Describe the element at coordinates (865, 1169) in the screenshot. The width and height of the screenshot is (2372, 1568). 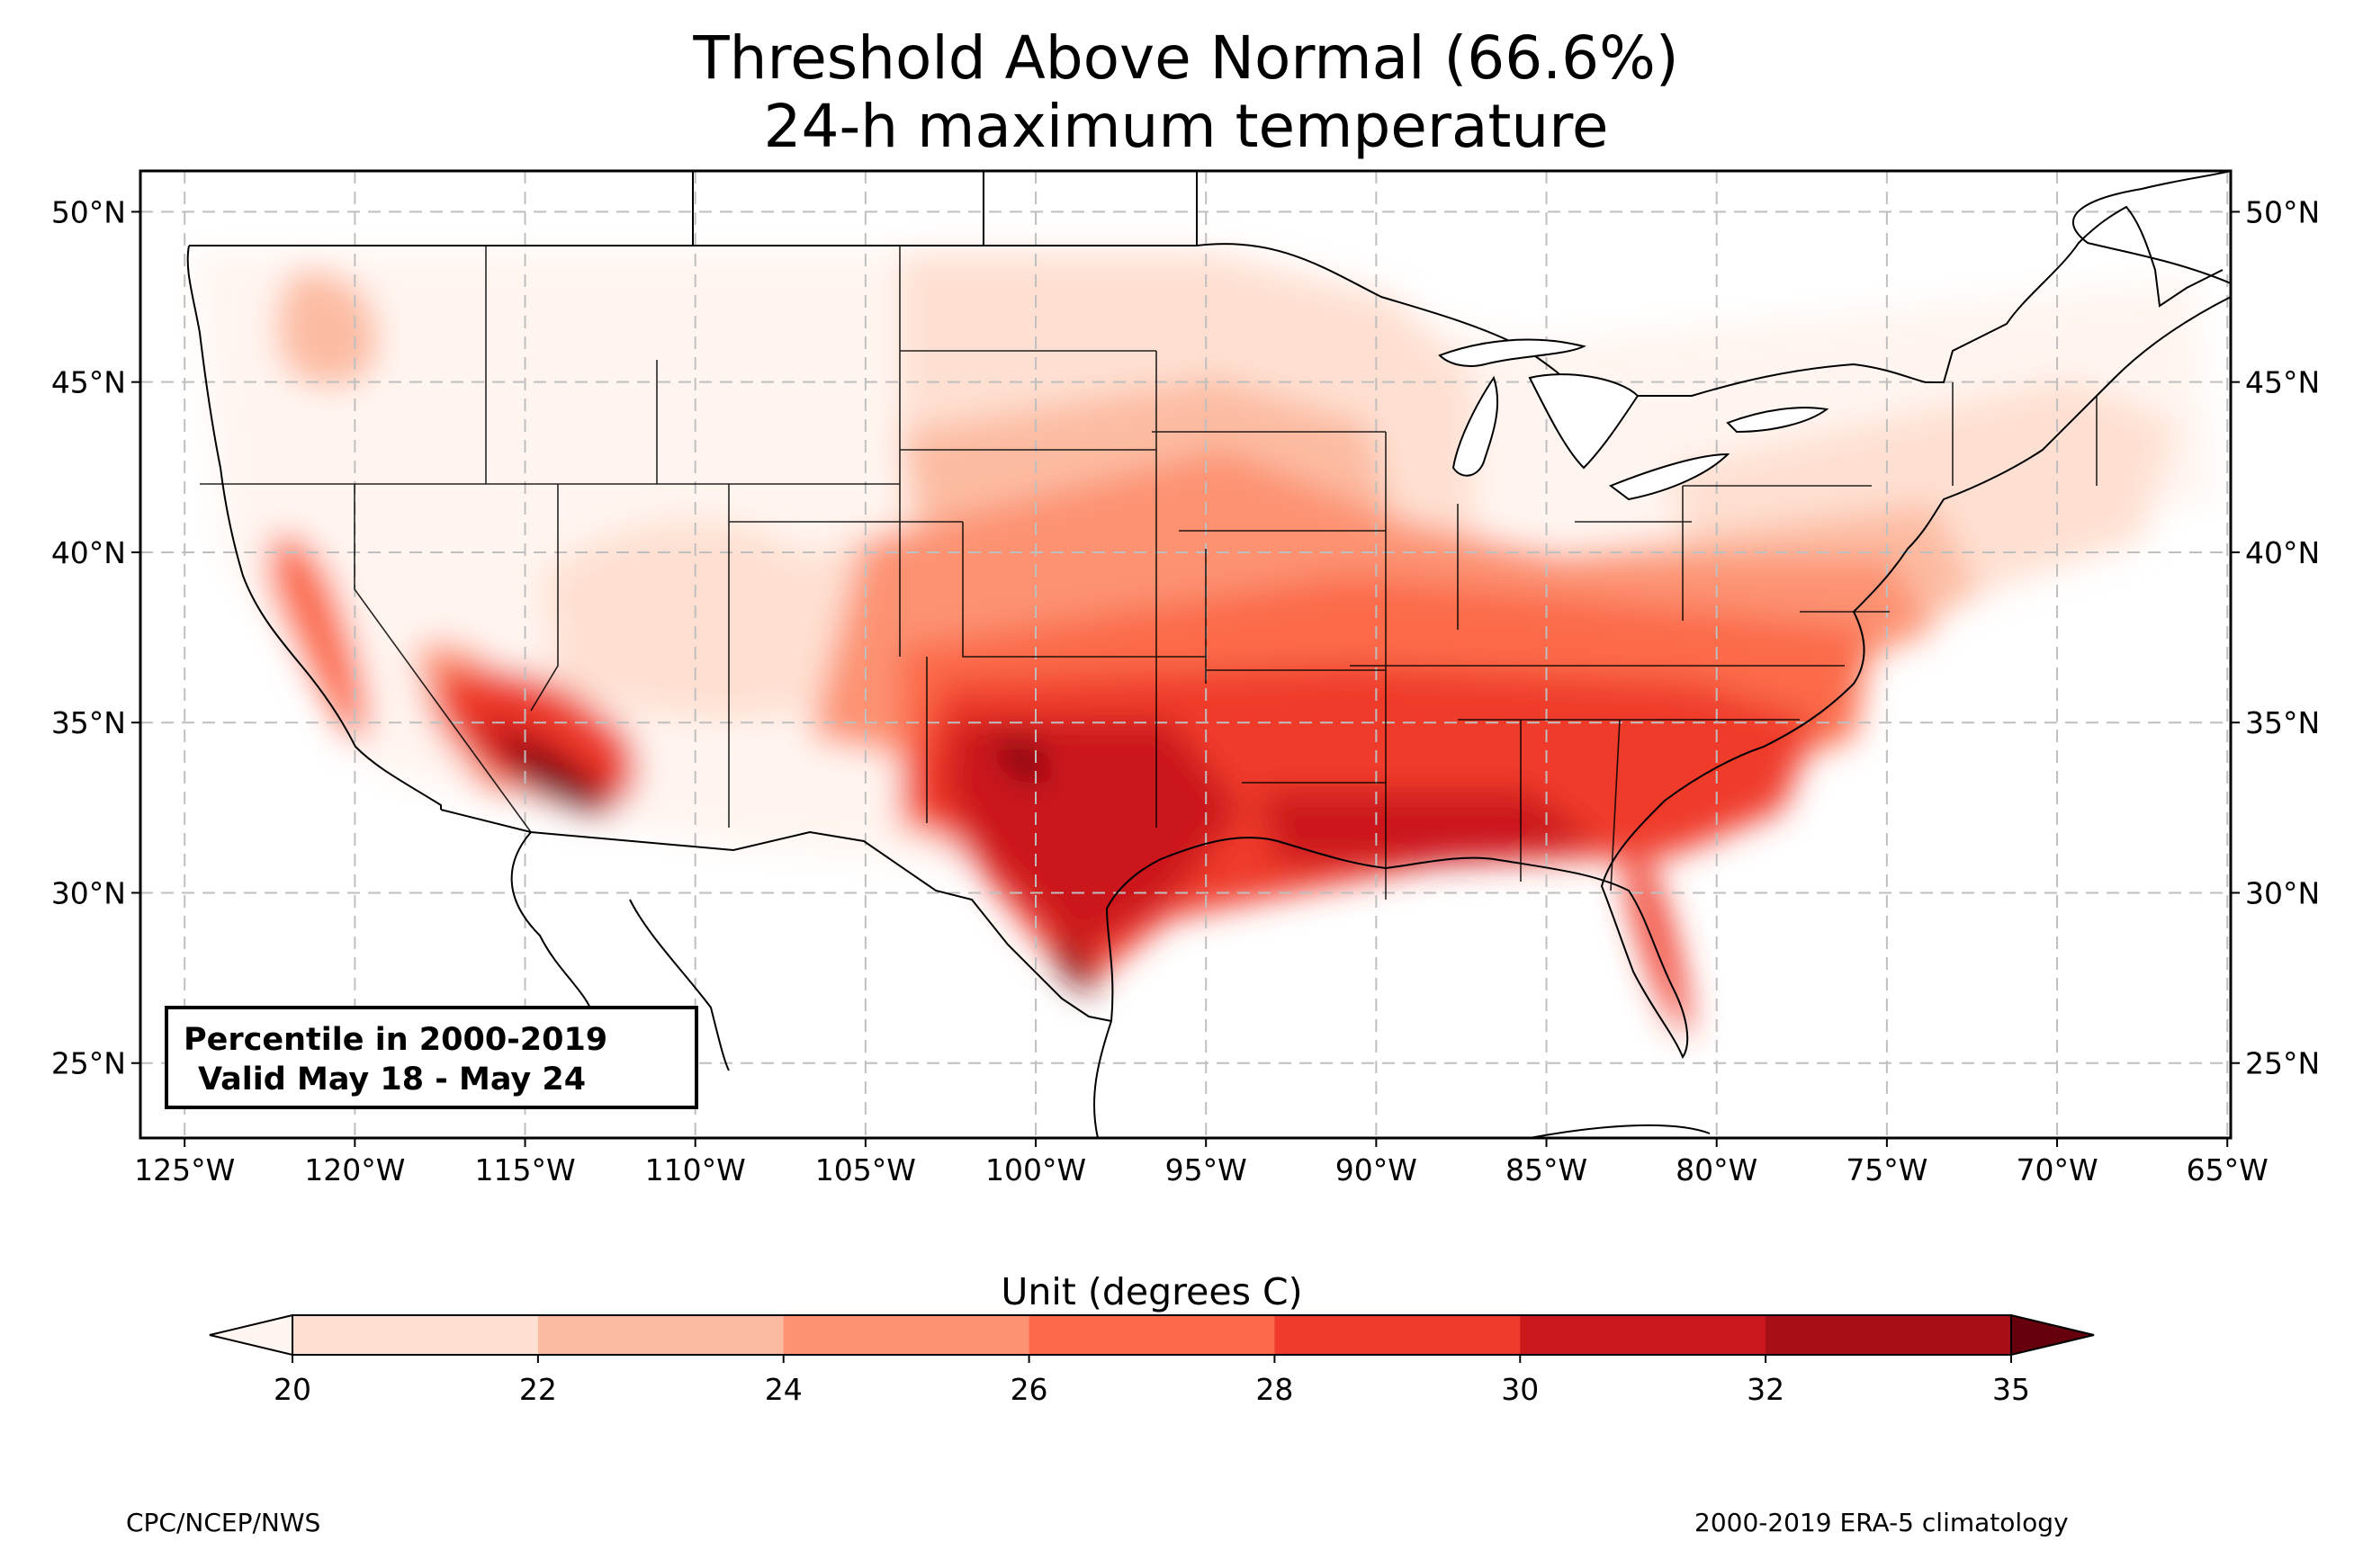
I see `lon-tick-label: 105°W` at that location.